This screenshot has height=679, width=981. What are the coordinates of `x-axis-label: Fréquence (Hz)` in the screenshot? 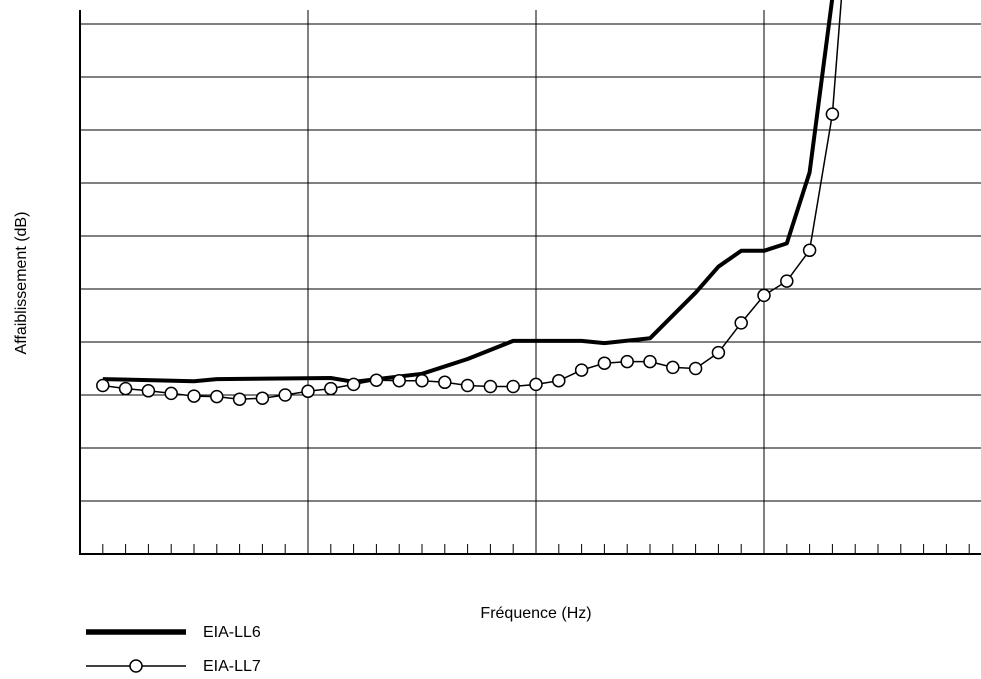 It's located at (535, 613).